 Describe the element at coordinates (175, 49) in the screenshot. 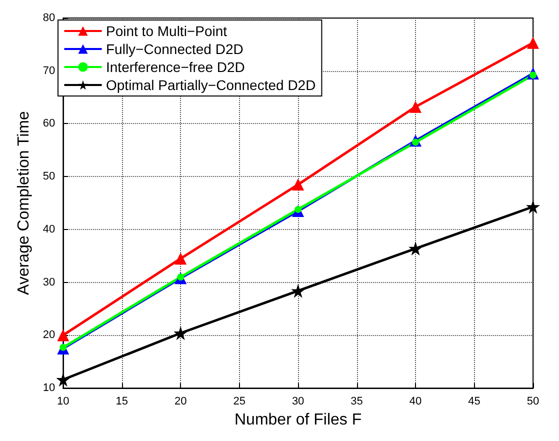

I see `legend-label: Fully−Connected D2D` at that location.